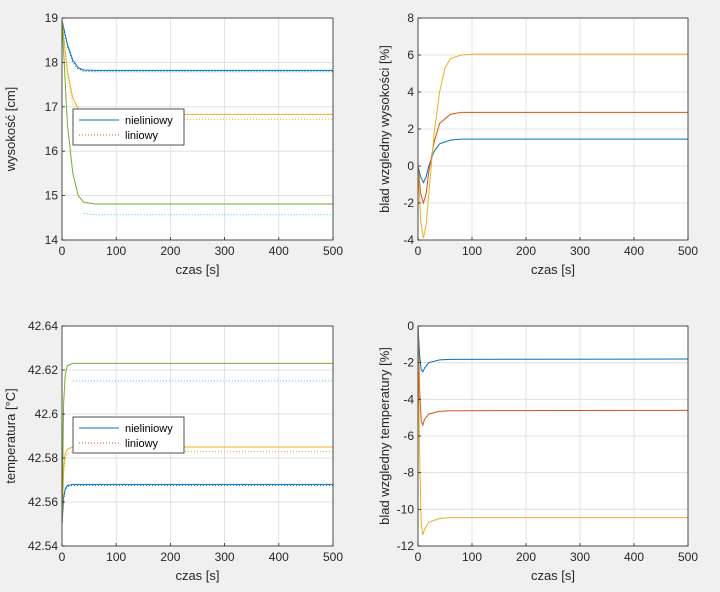 This screenshot has width=720, height=592. I want to click on y-tick-label: 19, so click(52, 18).